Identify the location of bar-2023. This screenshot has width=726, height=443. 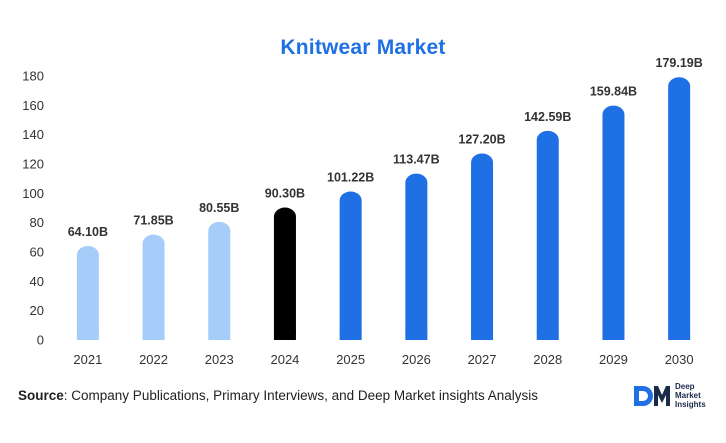
(219, 280).